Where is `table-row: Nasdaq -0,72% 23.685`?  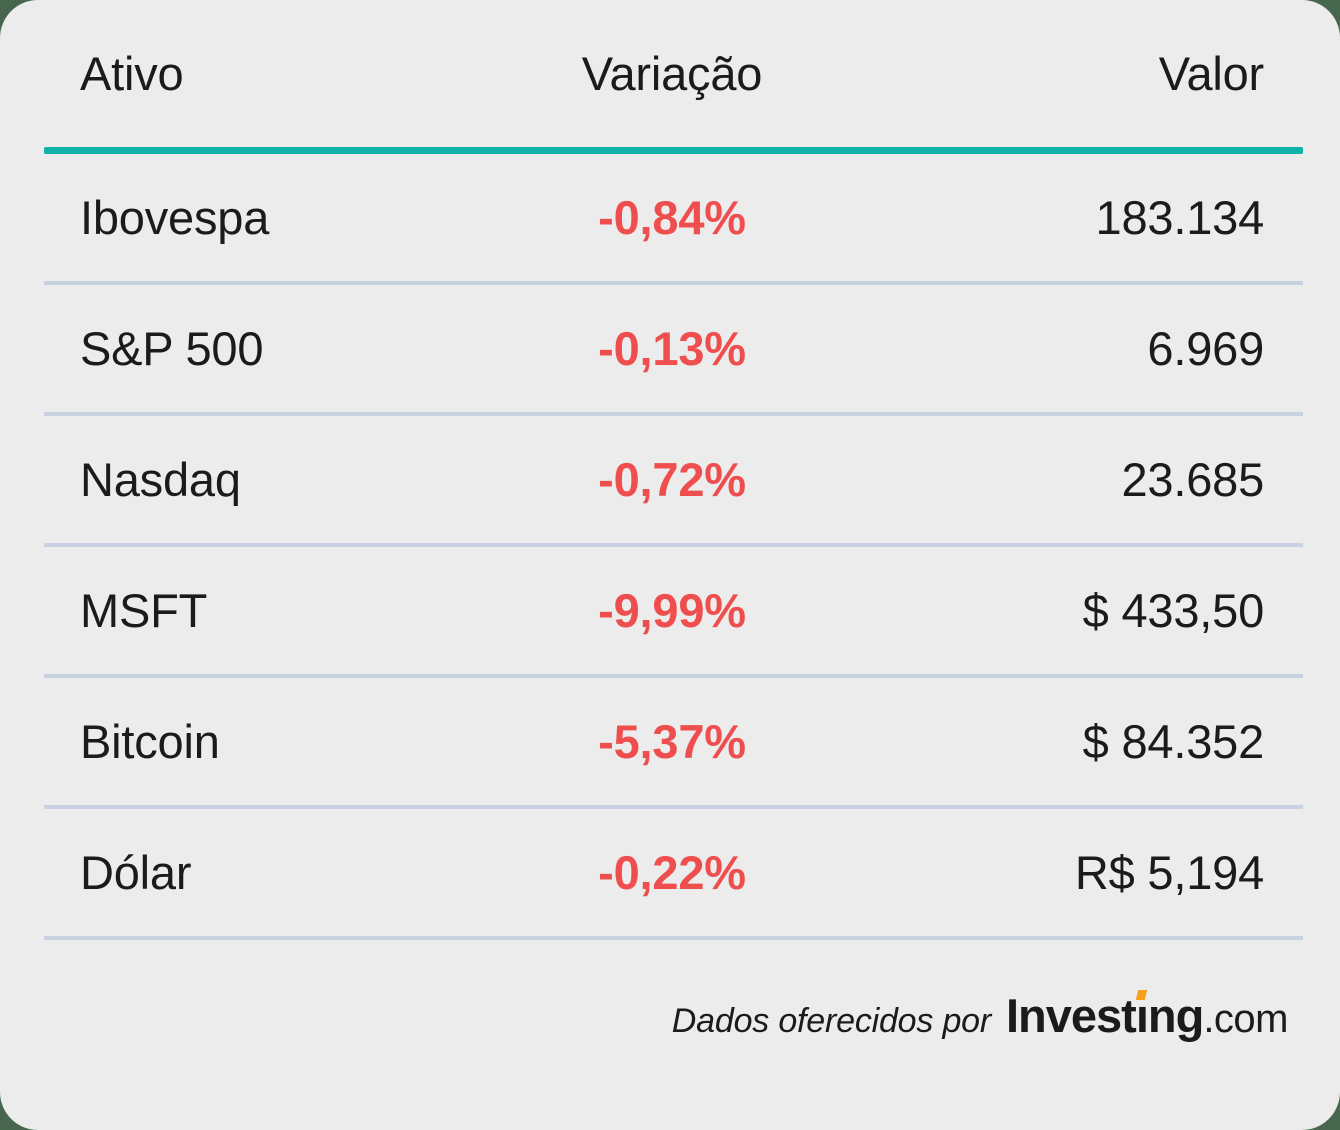
table-row: Nasdaq -0,72% 23.685 is located at coordinates (673, 482).